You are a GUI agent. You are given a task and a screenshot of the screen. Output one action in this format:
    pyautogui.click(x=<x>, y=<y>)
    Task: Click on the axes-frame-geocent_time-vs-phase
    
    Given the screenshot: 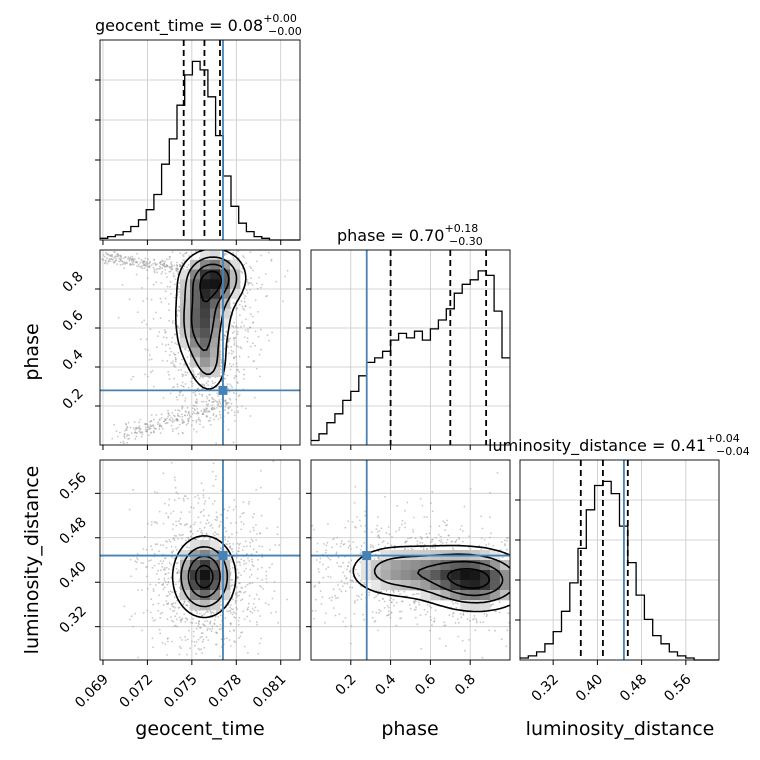 What is the action you would take?
    pyautogui.click(x=200, y=347)
    